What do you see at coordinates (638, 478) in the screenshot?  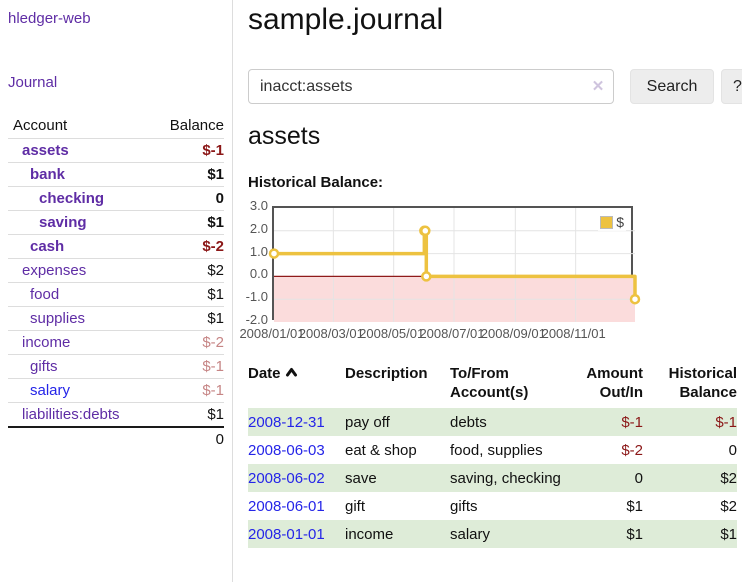 I see `transaction-amount: 0` at bounding box center [638, 478].